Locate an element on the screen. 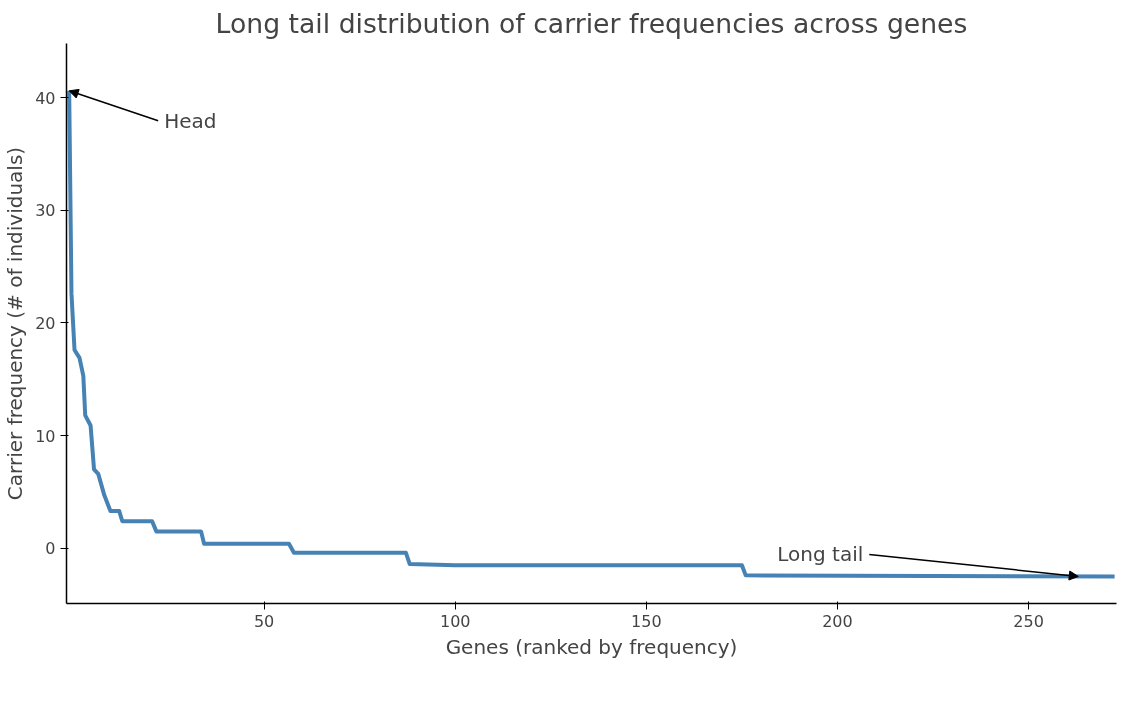 This screenshot has height=715, width=1129. y-tick-label: 10 is located at coordinates (45, 436).